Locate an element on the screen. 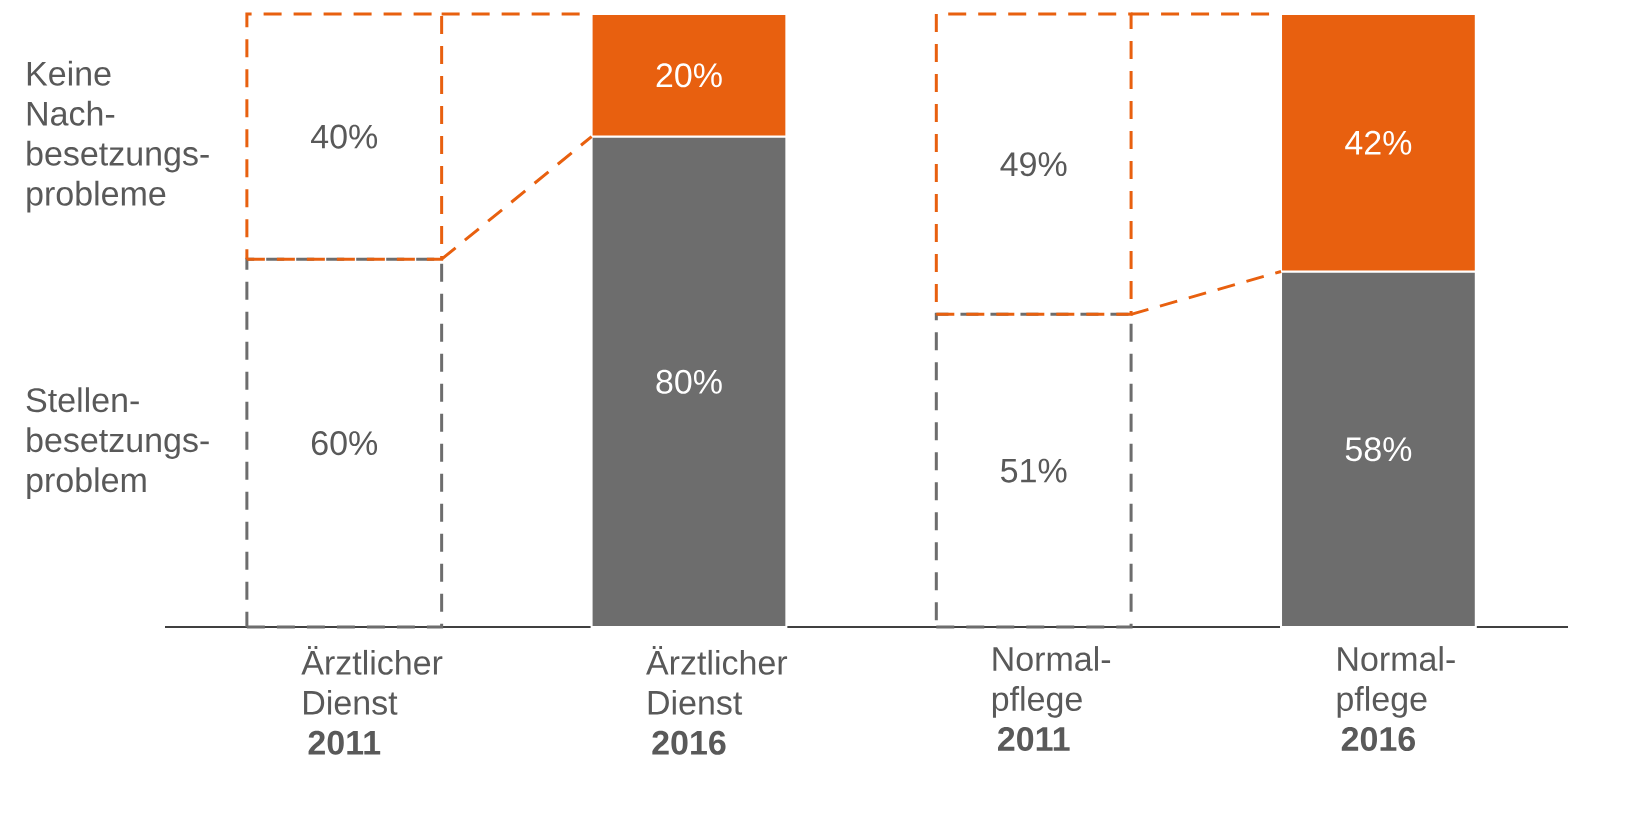 The height and width of the screenshot is (833, 1651). x-tick-label: Normal-pflege 2016 is located at coordinates (1396, 699).